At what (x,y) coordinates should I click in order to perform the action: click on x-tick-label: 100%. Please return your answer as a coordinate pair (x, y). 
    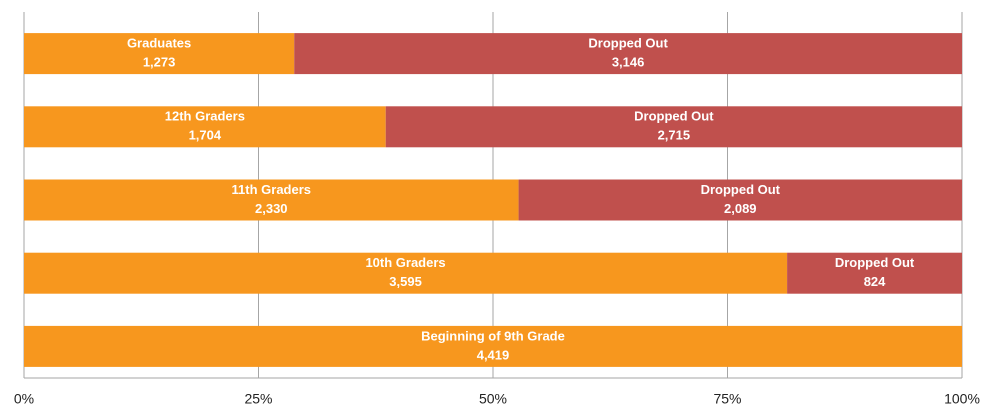
    Looking at the image, I should click on (962, 399).